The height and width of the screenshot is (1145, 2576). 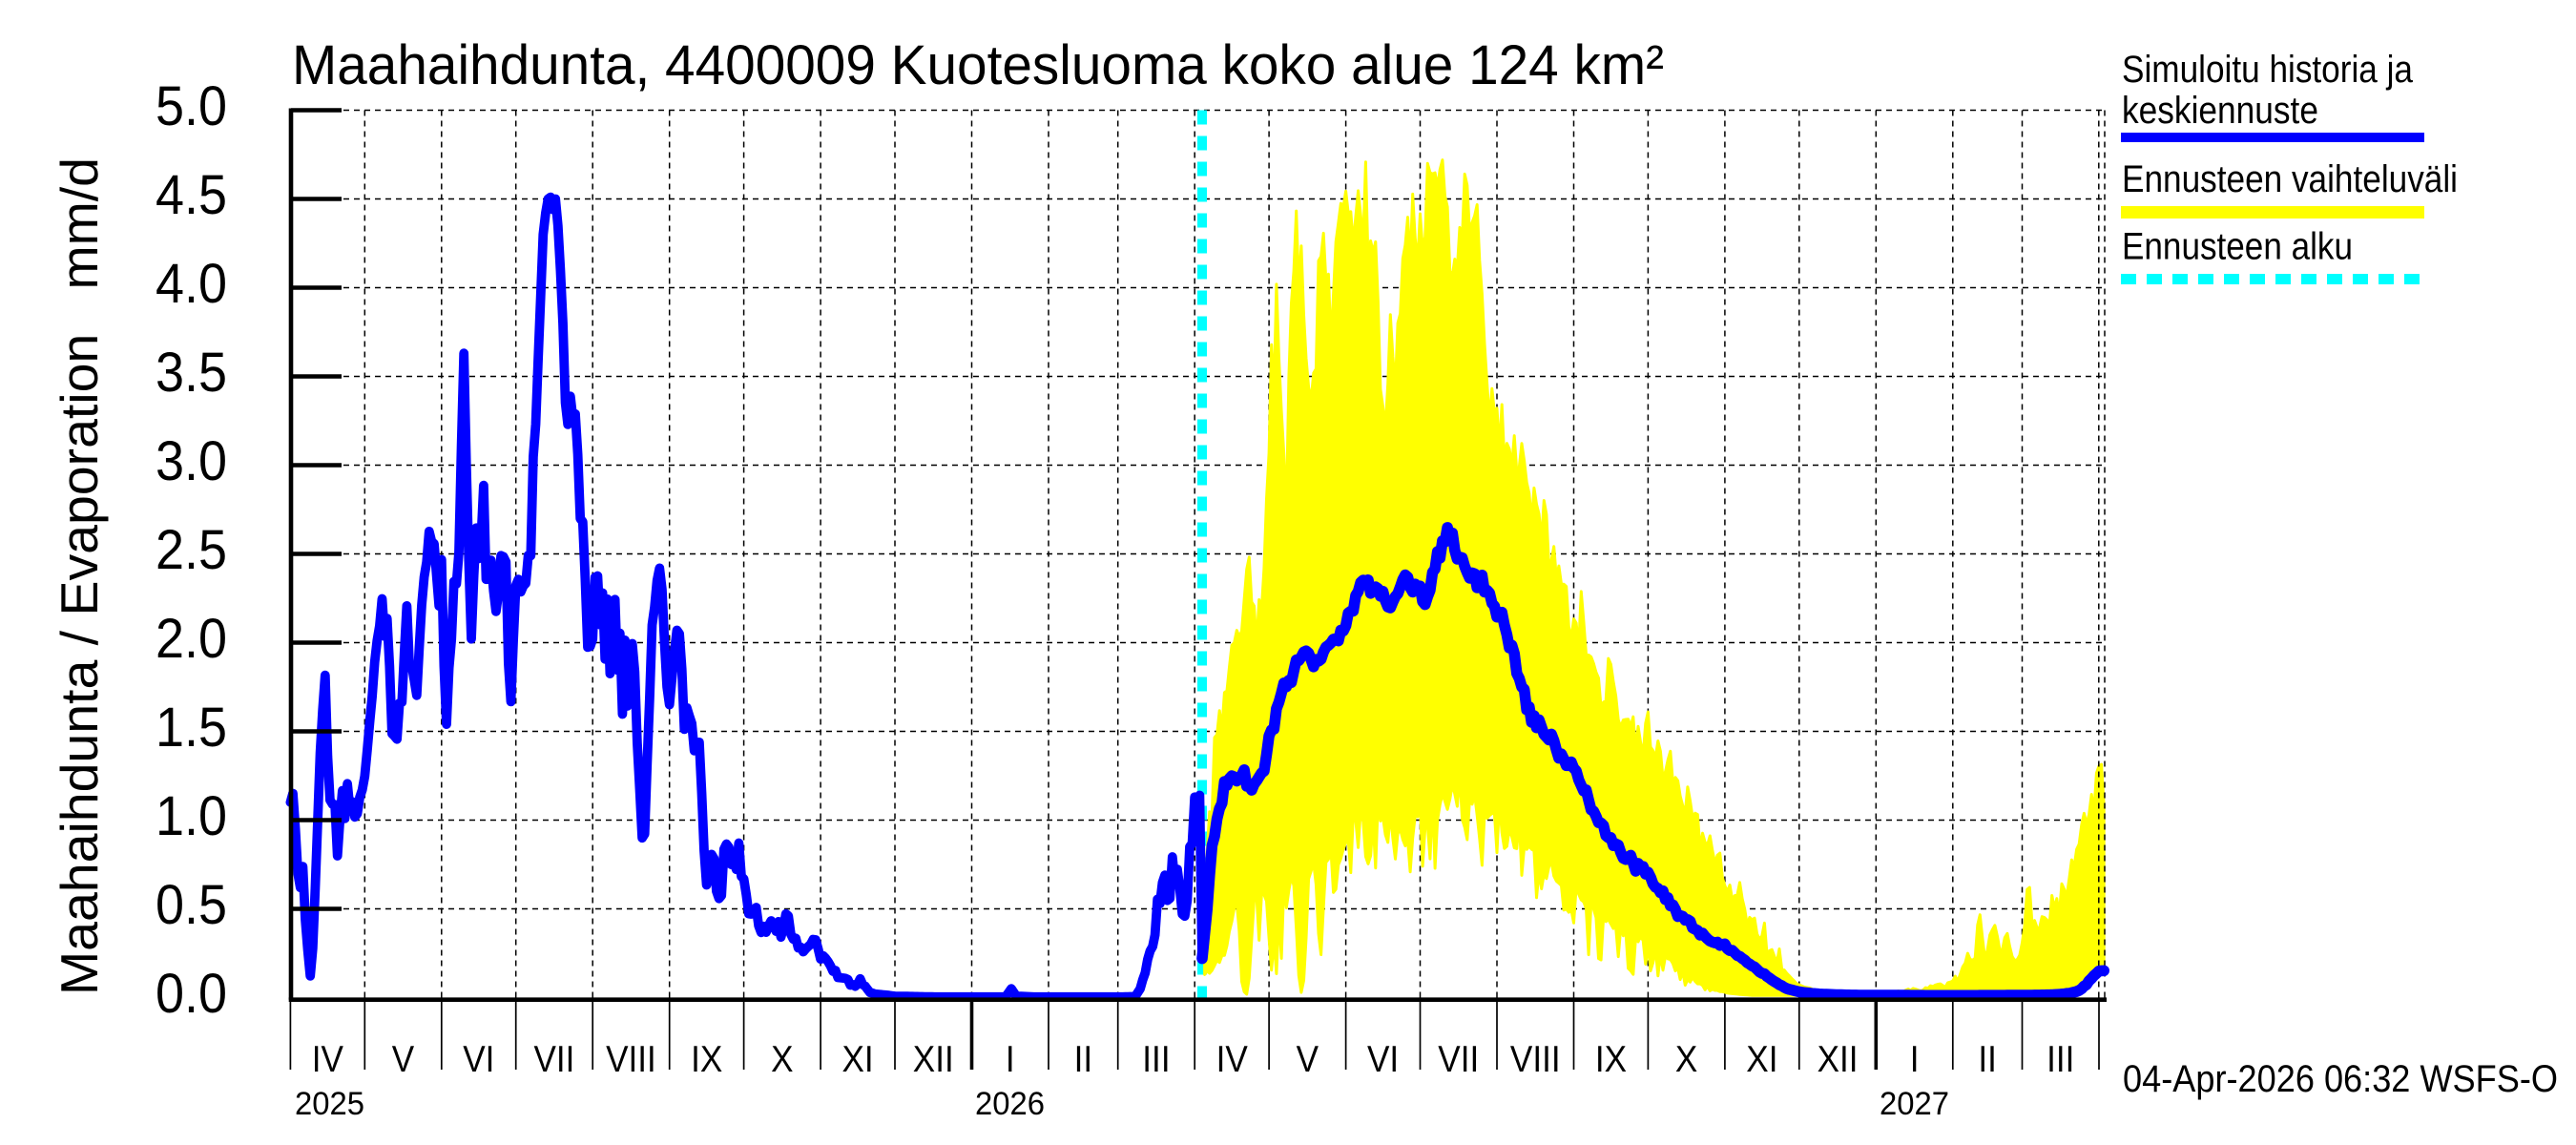 What do you see at coordinates (191, 106) in the screenshot?
I see `svg-text: 5.0` at bounding box center [191, 106].